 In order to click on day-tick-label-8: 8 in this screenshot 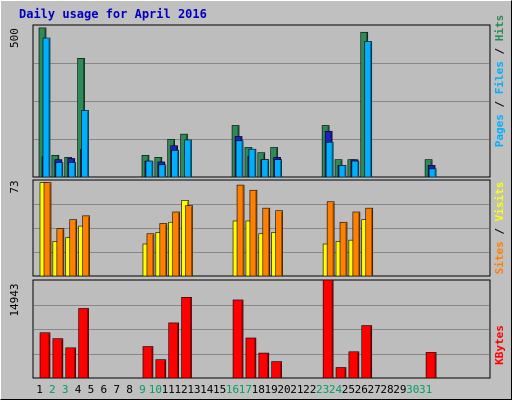, I will do `click(129, 389)`.